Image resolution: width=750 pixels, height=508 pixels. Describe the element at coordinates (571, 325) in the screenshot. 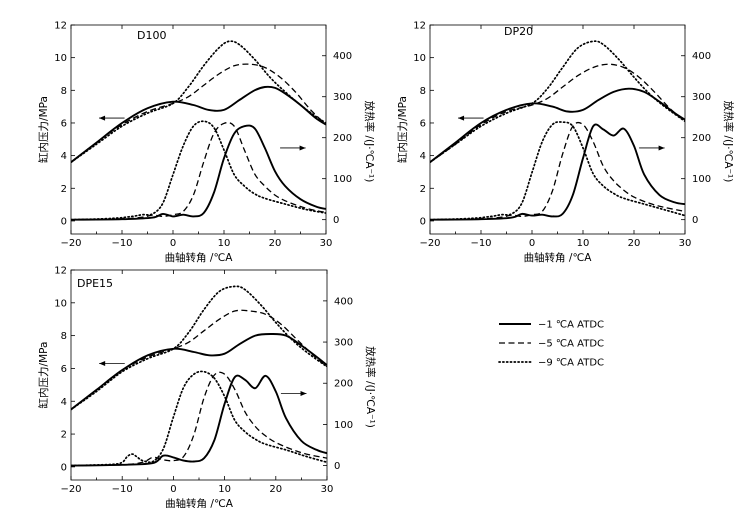

I see `legend-label: −1 ℃A ATDC` at that location.